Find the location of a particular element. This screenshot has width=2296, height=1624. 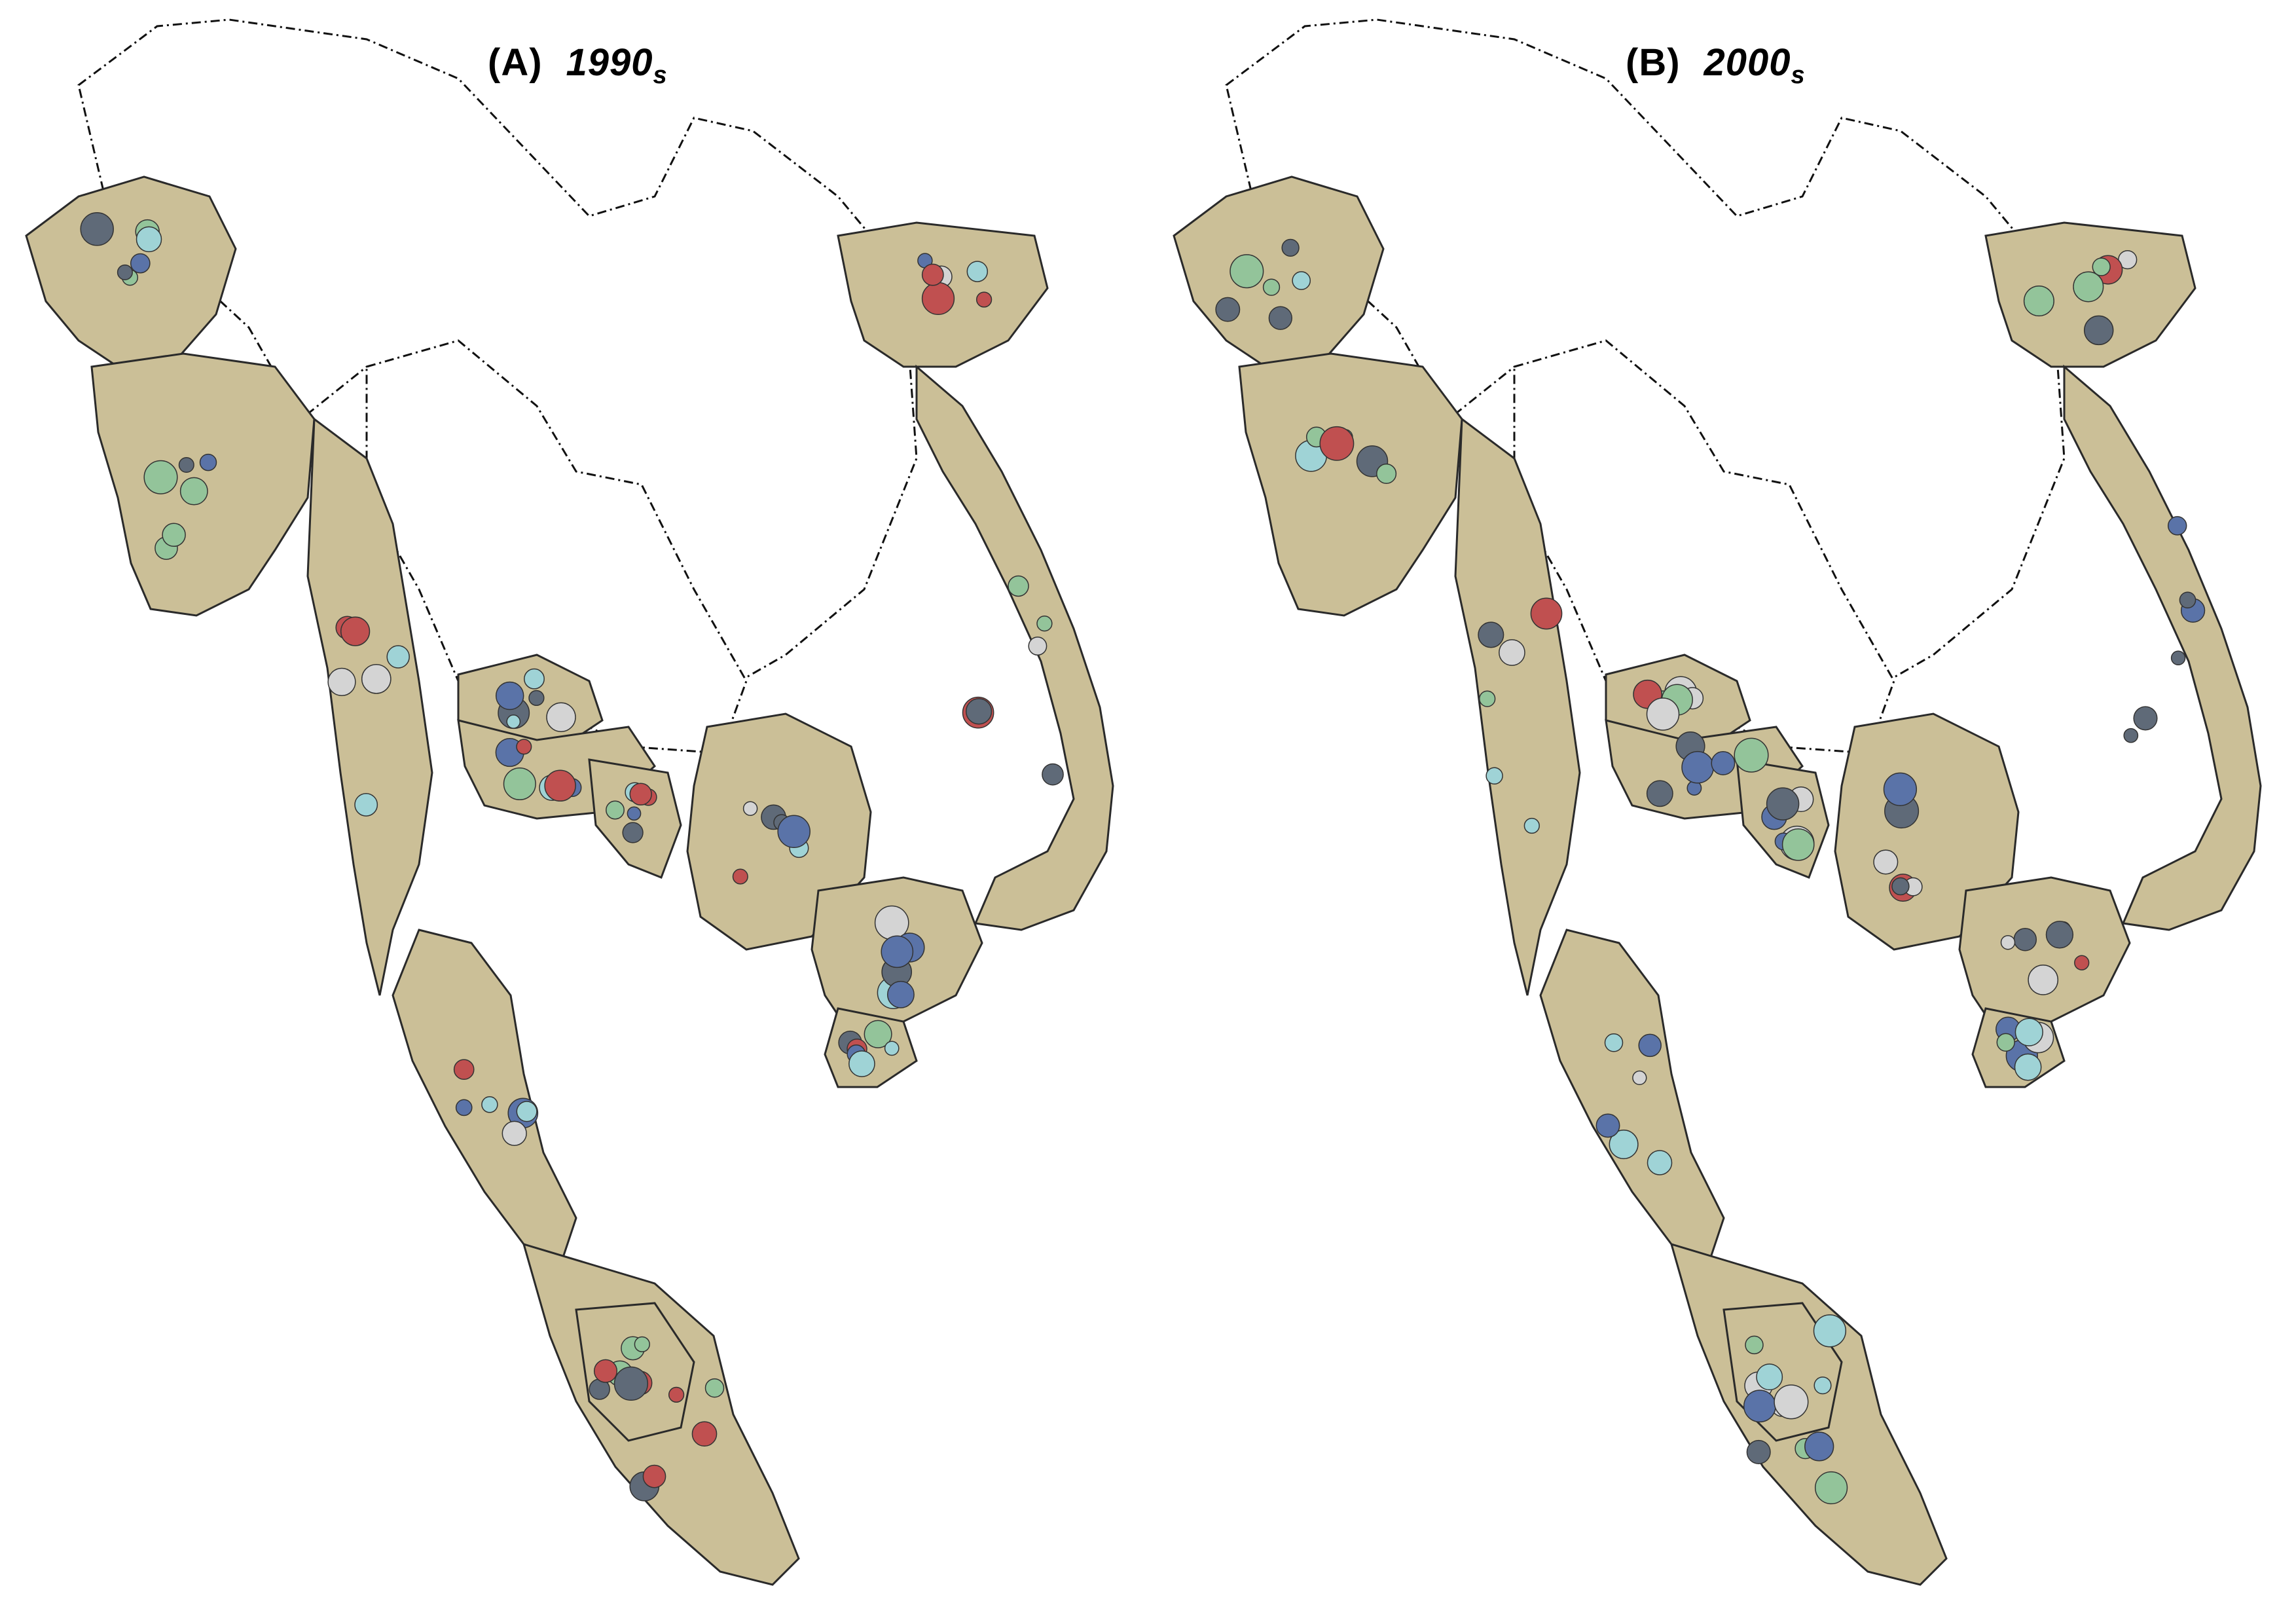

panel-period-b: 2000s is located at coordinates (1755, 65).